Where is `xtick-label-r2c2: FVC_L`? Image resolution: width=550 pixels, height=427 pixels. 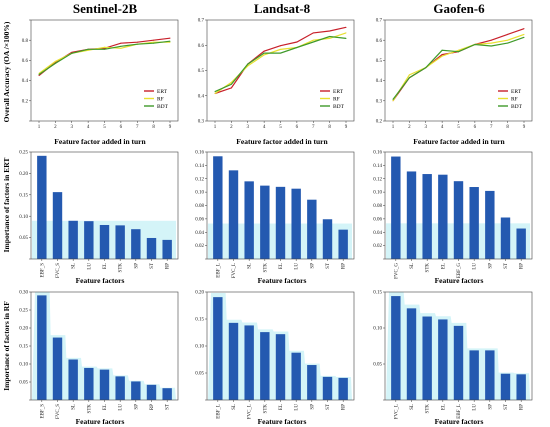
xtick-label-r2c2: FVC_L is located at coordinates (234, 270).